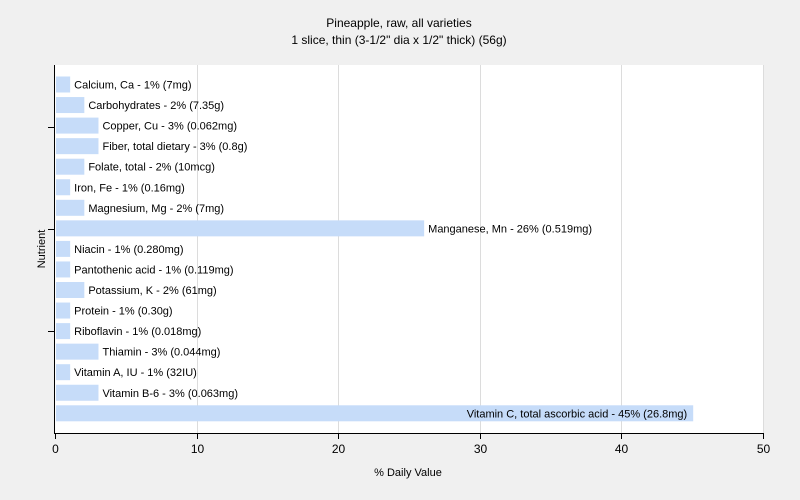  What do you see at coordinates (170, 394) in the screenshot?
I see `bar-label: Vitamin B-6 - 3% (0.063mg)` at bounding box center [170, 394].